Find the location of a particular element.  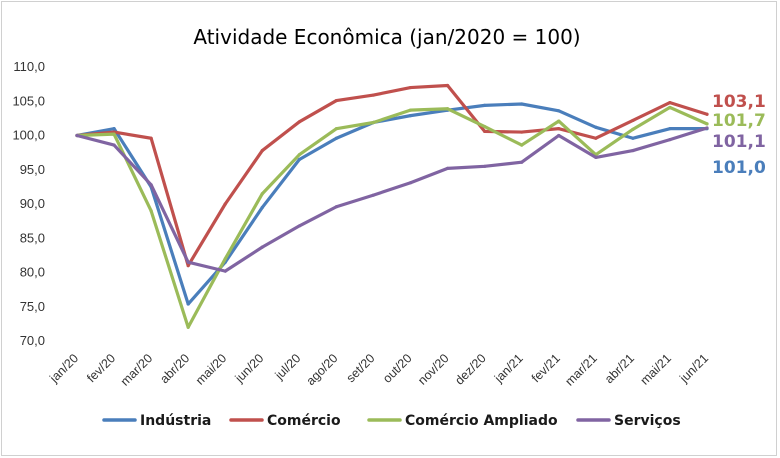

end-value-label: 101,1 is located at coordinates (739, 142).